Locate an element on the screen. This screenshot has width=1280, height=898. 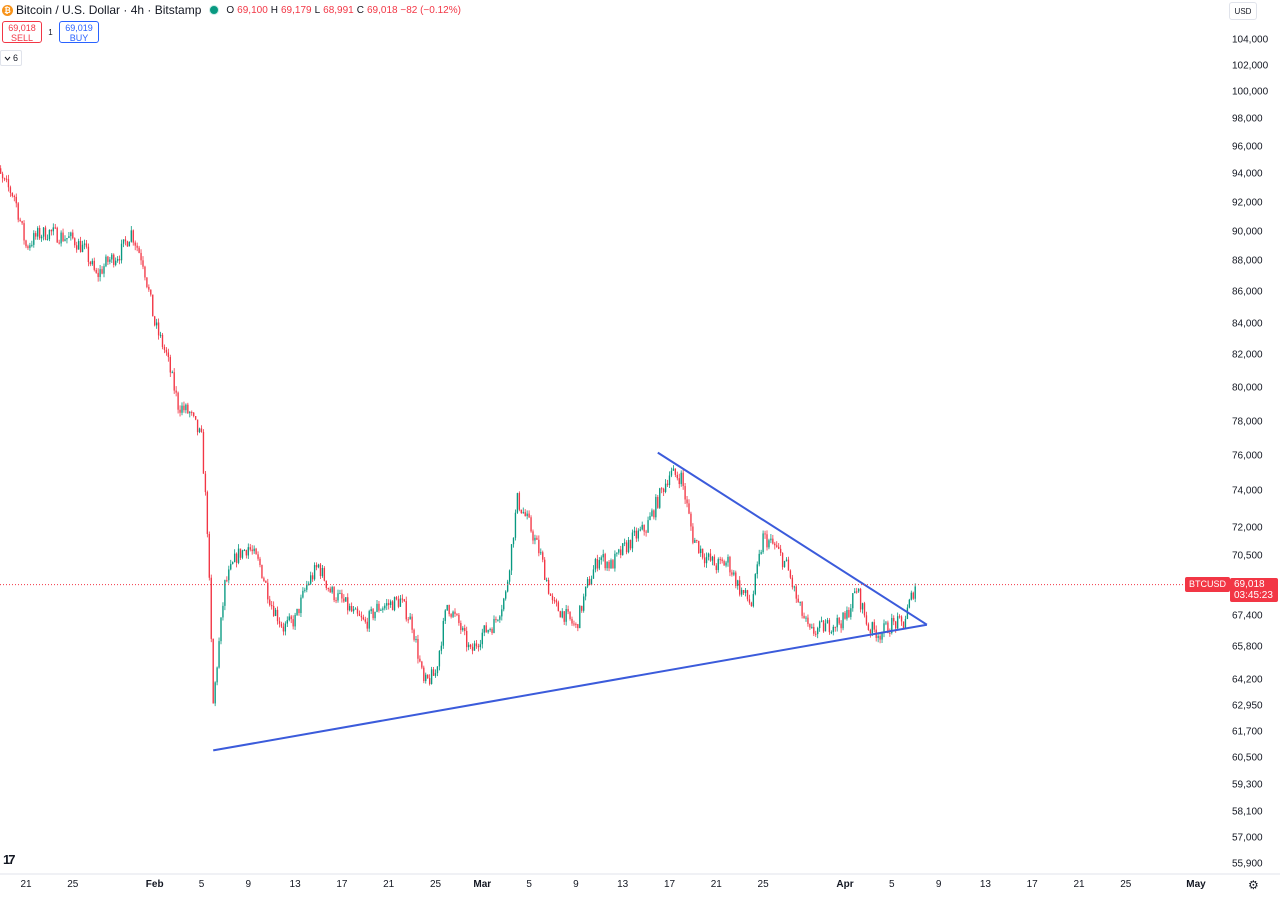
open-value: 69,100 is located at coordinates (252, 10).